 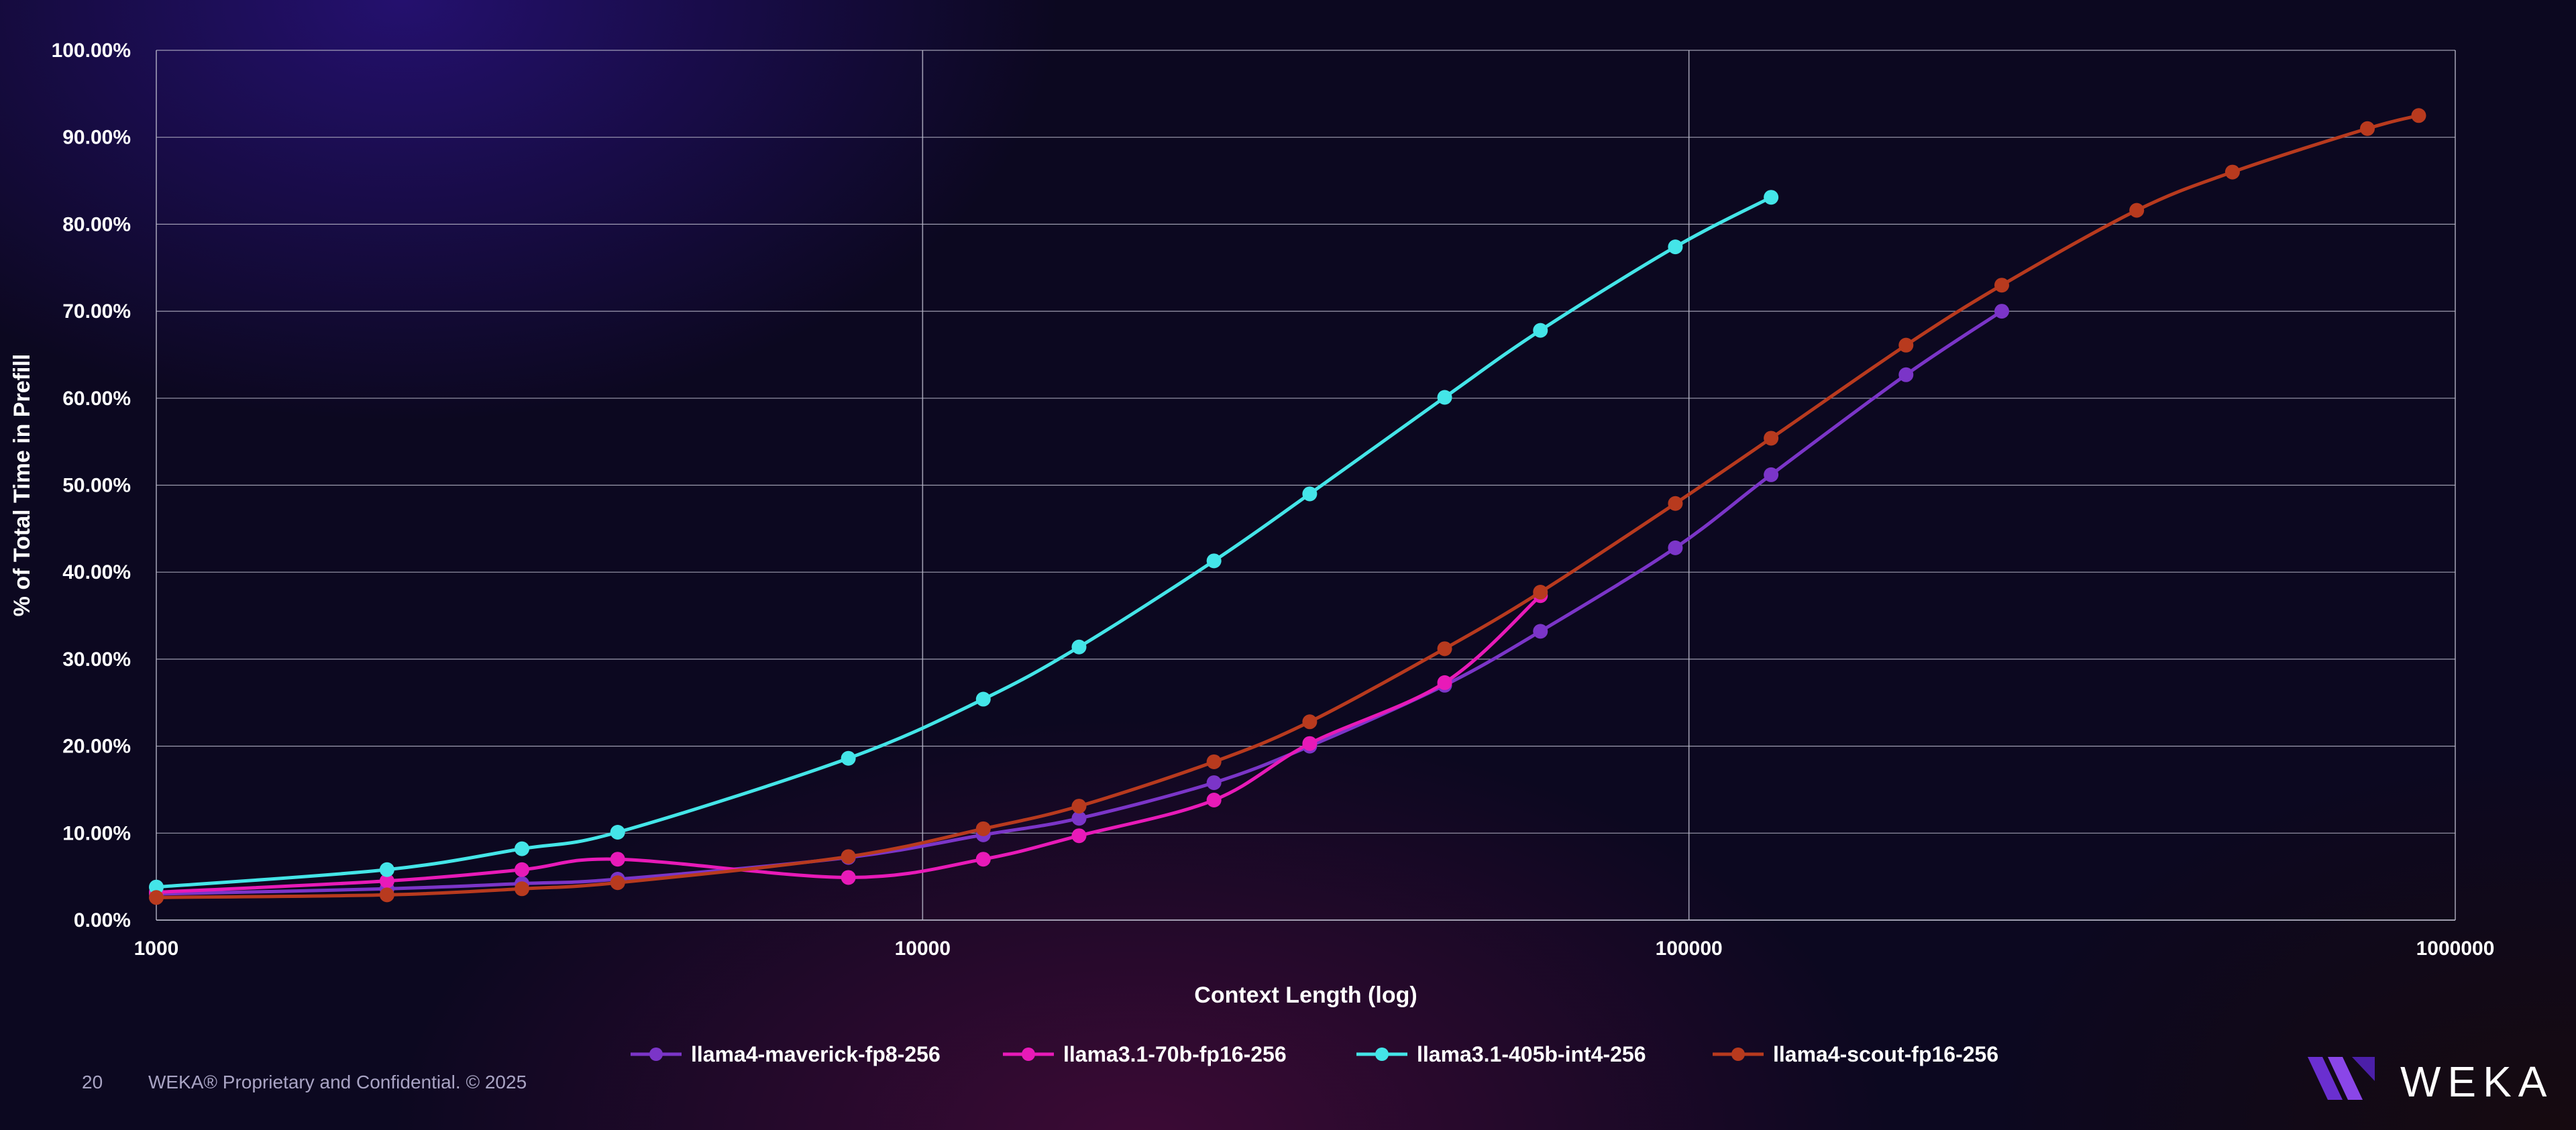 I want to click on y-tick-label: 20.00%, so click(x=96, y=747).